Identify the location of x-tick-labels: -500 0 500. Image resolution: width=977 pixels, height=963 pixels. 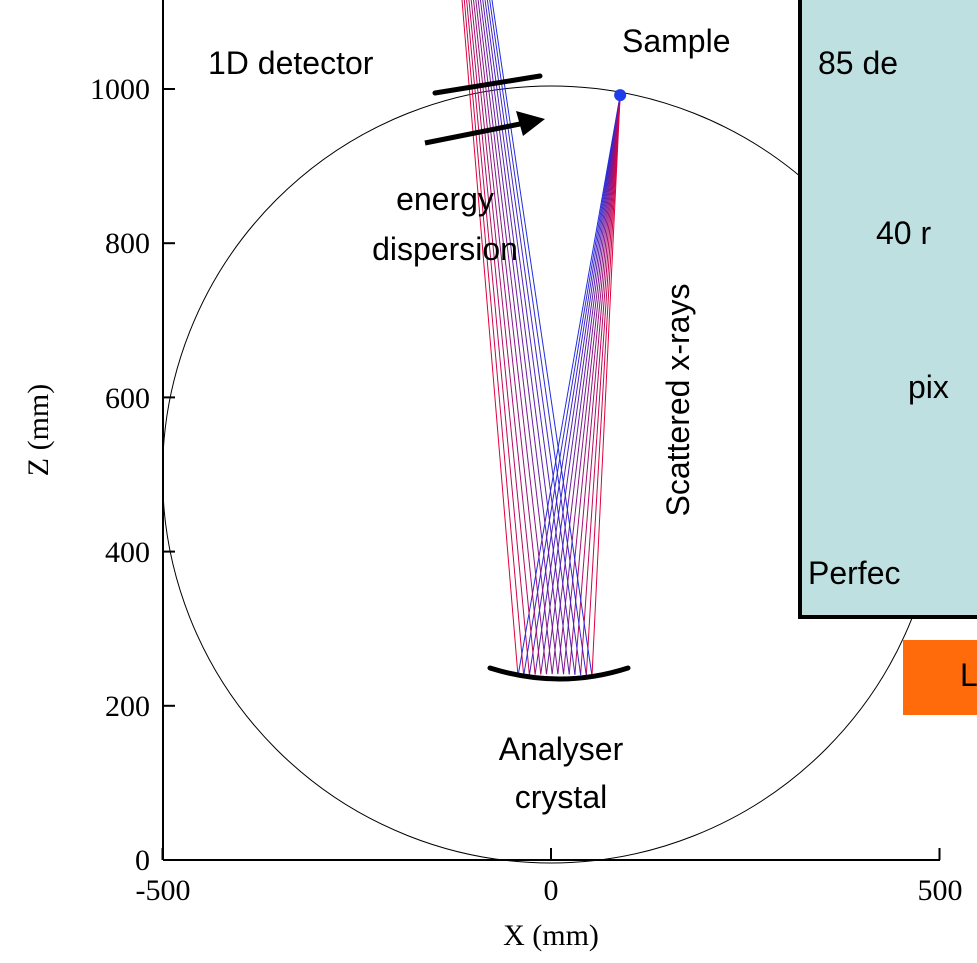
(549, 890).